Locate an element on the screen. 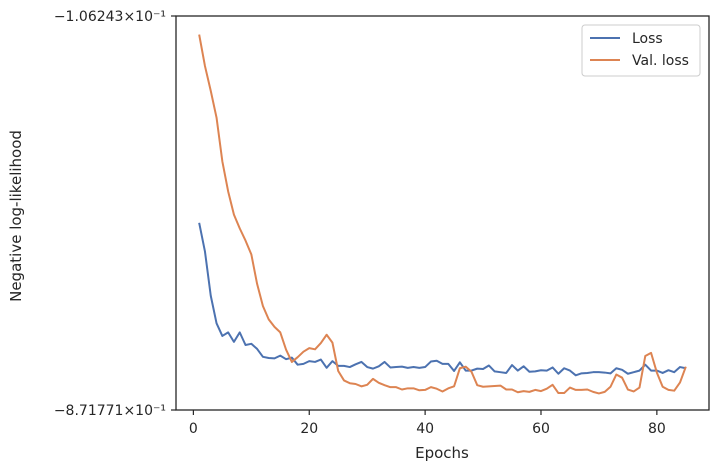  legend-label-val-loss: Val. loss is located at coordinates (660, 61).